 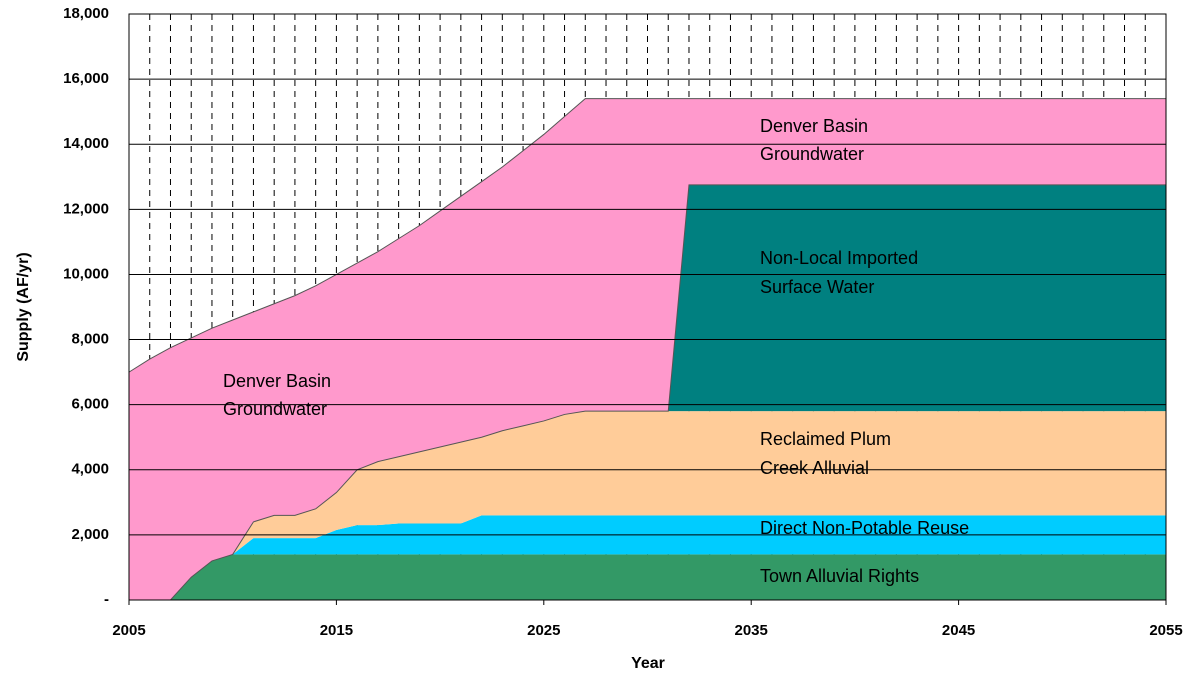 What do you see at coordinates (277, 381) in the screenshot?
I see `annotation: Denver Basin` at bounding box center [277, 381].